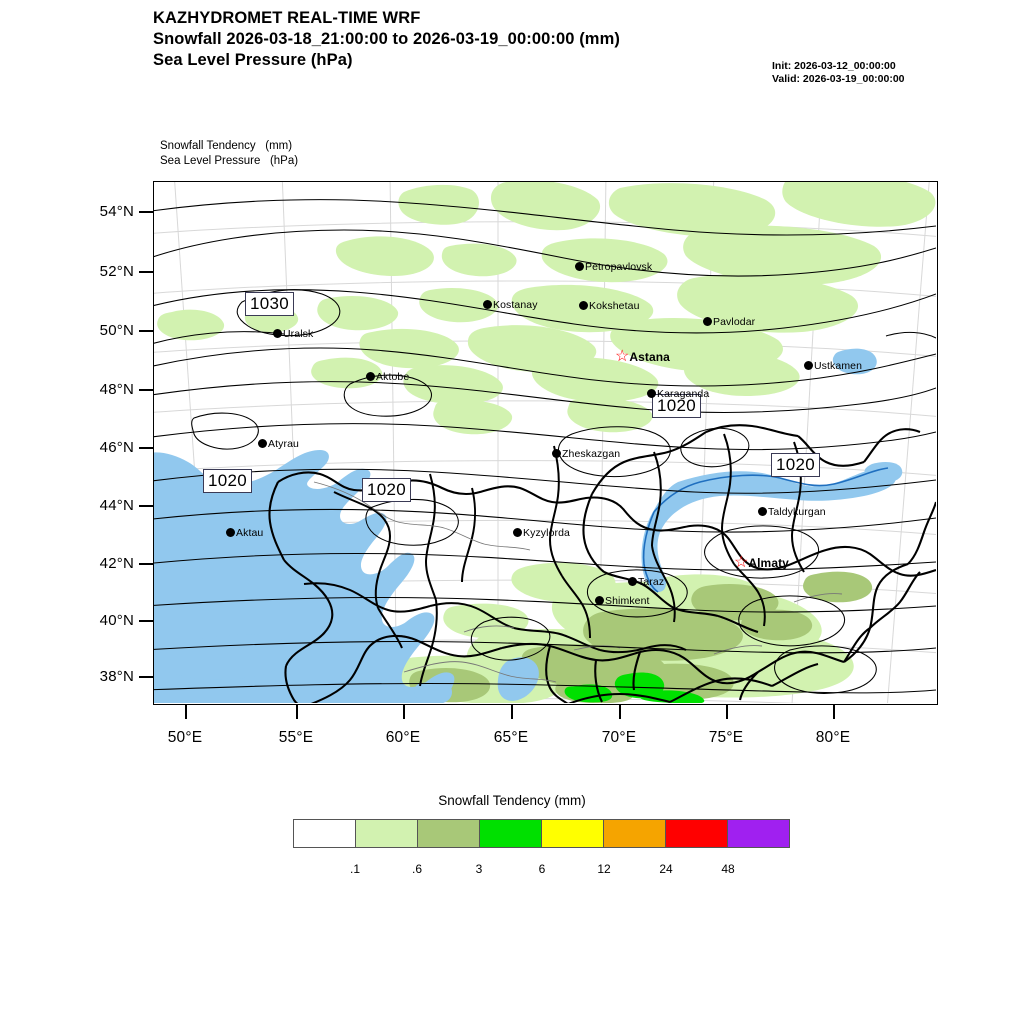  What do you see at coordinates (768, 563) in the screenshot?
I see `city-label: Almaty` at bounding box center [768, 563].